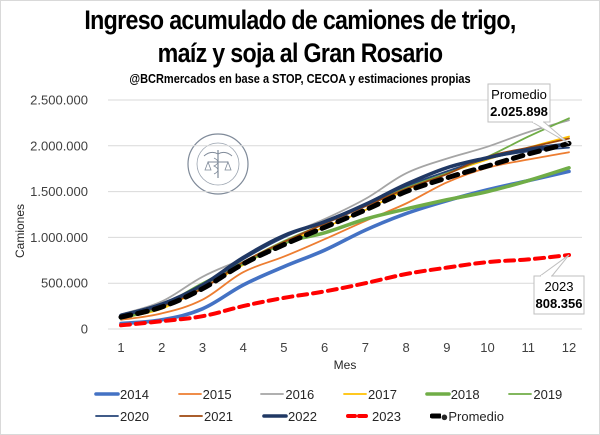 The image size is (600, 435). What do you see at coordinates (243, 347) in the screenshot?
I see `x-tick-label: 4` at bounding box center [243, 347].